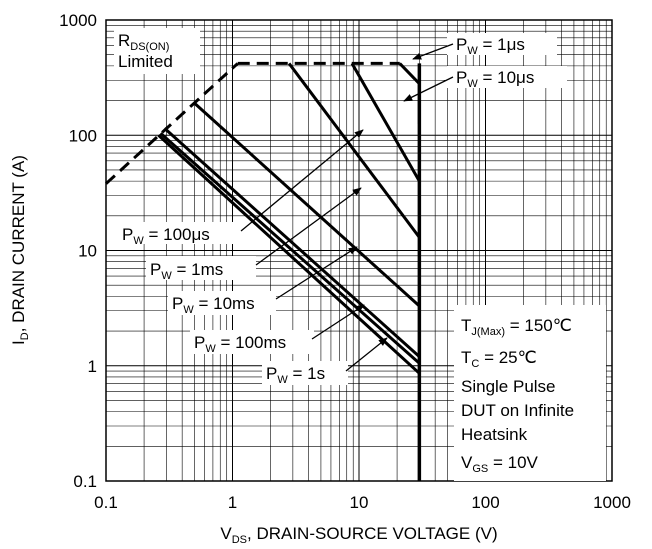 This screenshot has height=549, width=652. Describe the element at coordinates (428, 89) in the screenshot. I see `pw-arrow-10us` at that location.